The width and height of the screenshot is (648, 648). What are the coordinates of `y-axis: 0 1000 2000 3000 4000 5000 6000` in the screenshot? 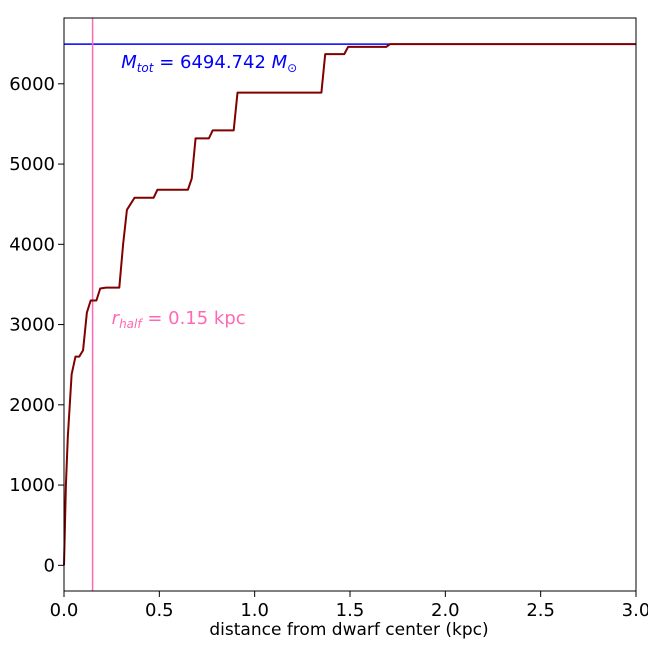 It's located at (36, 325).